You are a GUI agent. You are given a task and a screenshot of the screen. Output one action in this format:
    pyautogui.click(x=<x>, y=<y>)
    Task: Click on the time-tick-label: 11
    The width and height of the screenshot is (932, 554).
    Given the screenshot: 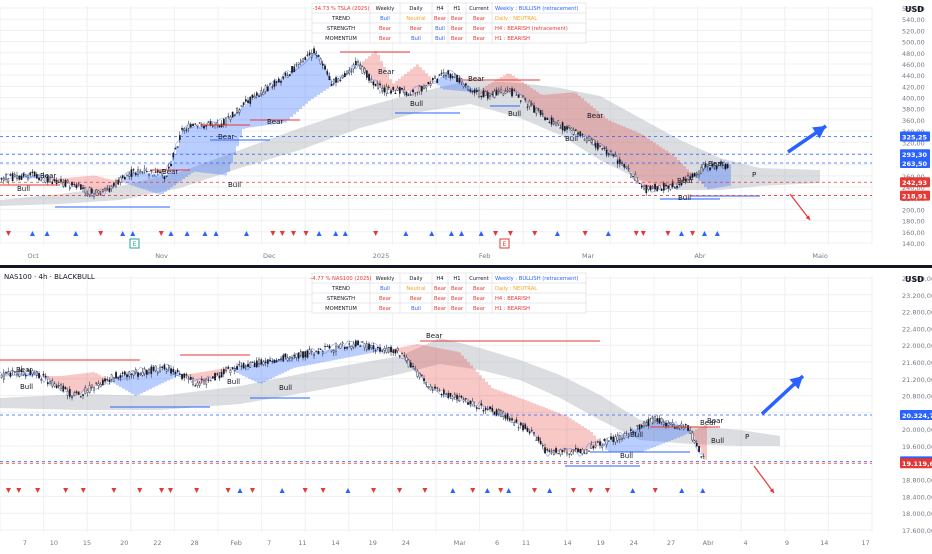 What is the action you would take?
    pyautogui.click(x=526, y=543)
    